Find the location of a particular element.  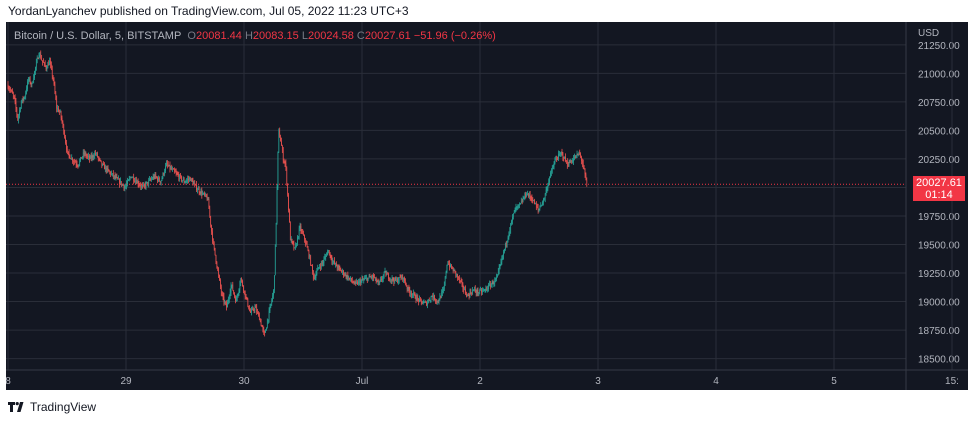

y-tick-label: 18750.00 is located at coordinates (939, 331).